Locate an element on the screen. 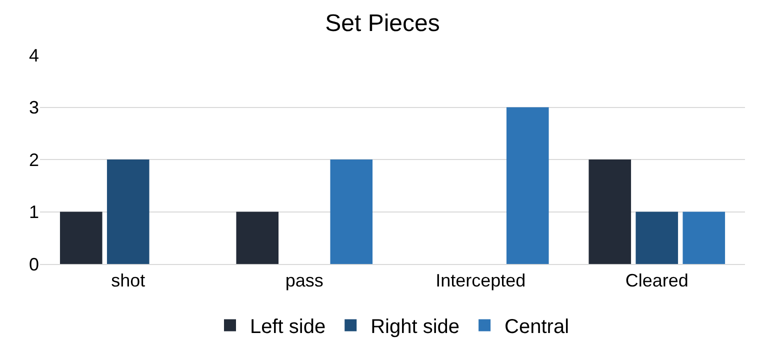  x-tick-label: Cleared is located at coordinates (656, 280).